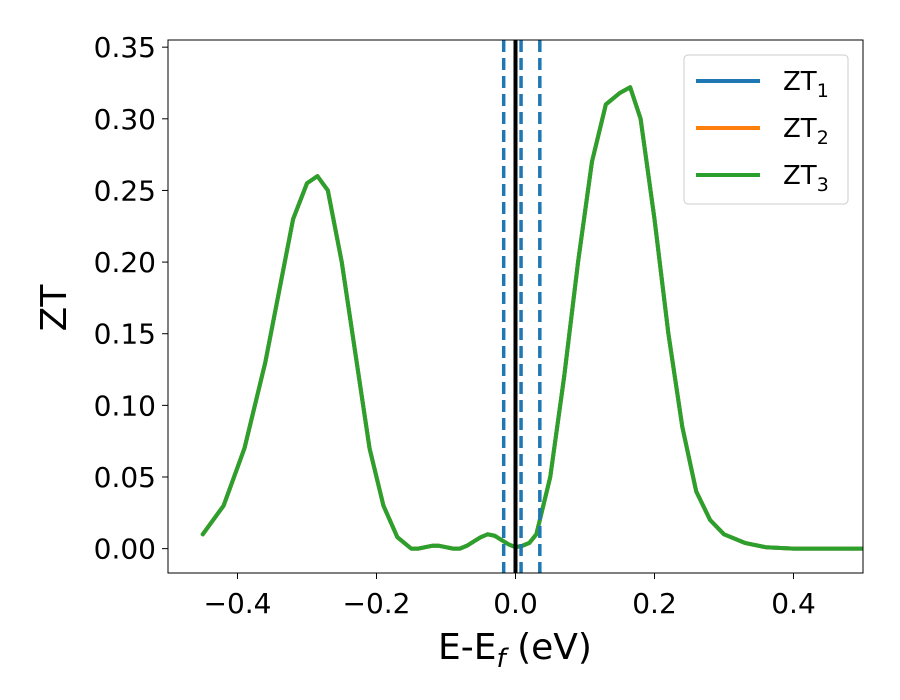 This screenshot has height=700, width=900. Describe the element at coordinates (377, 603) in the screenshot. I see `x-tick-label: −0.2` at that location.